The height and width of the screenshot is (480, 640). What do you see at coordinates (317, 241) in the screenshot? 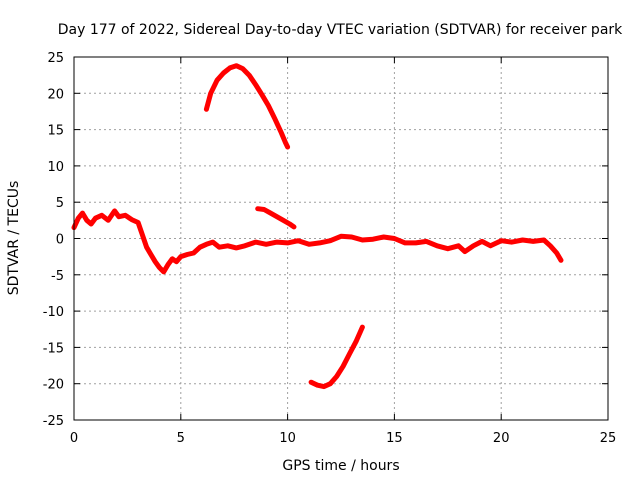
I see `series-main-trace` at bounding box center [317, 241].